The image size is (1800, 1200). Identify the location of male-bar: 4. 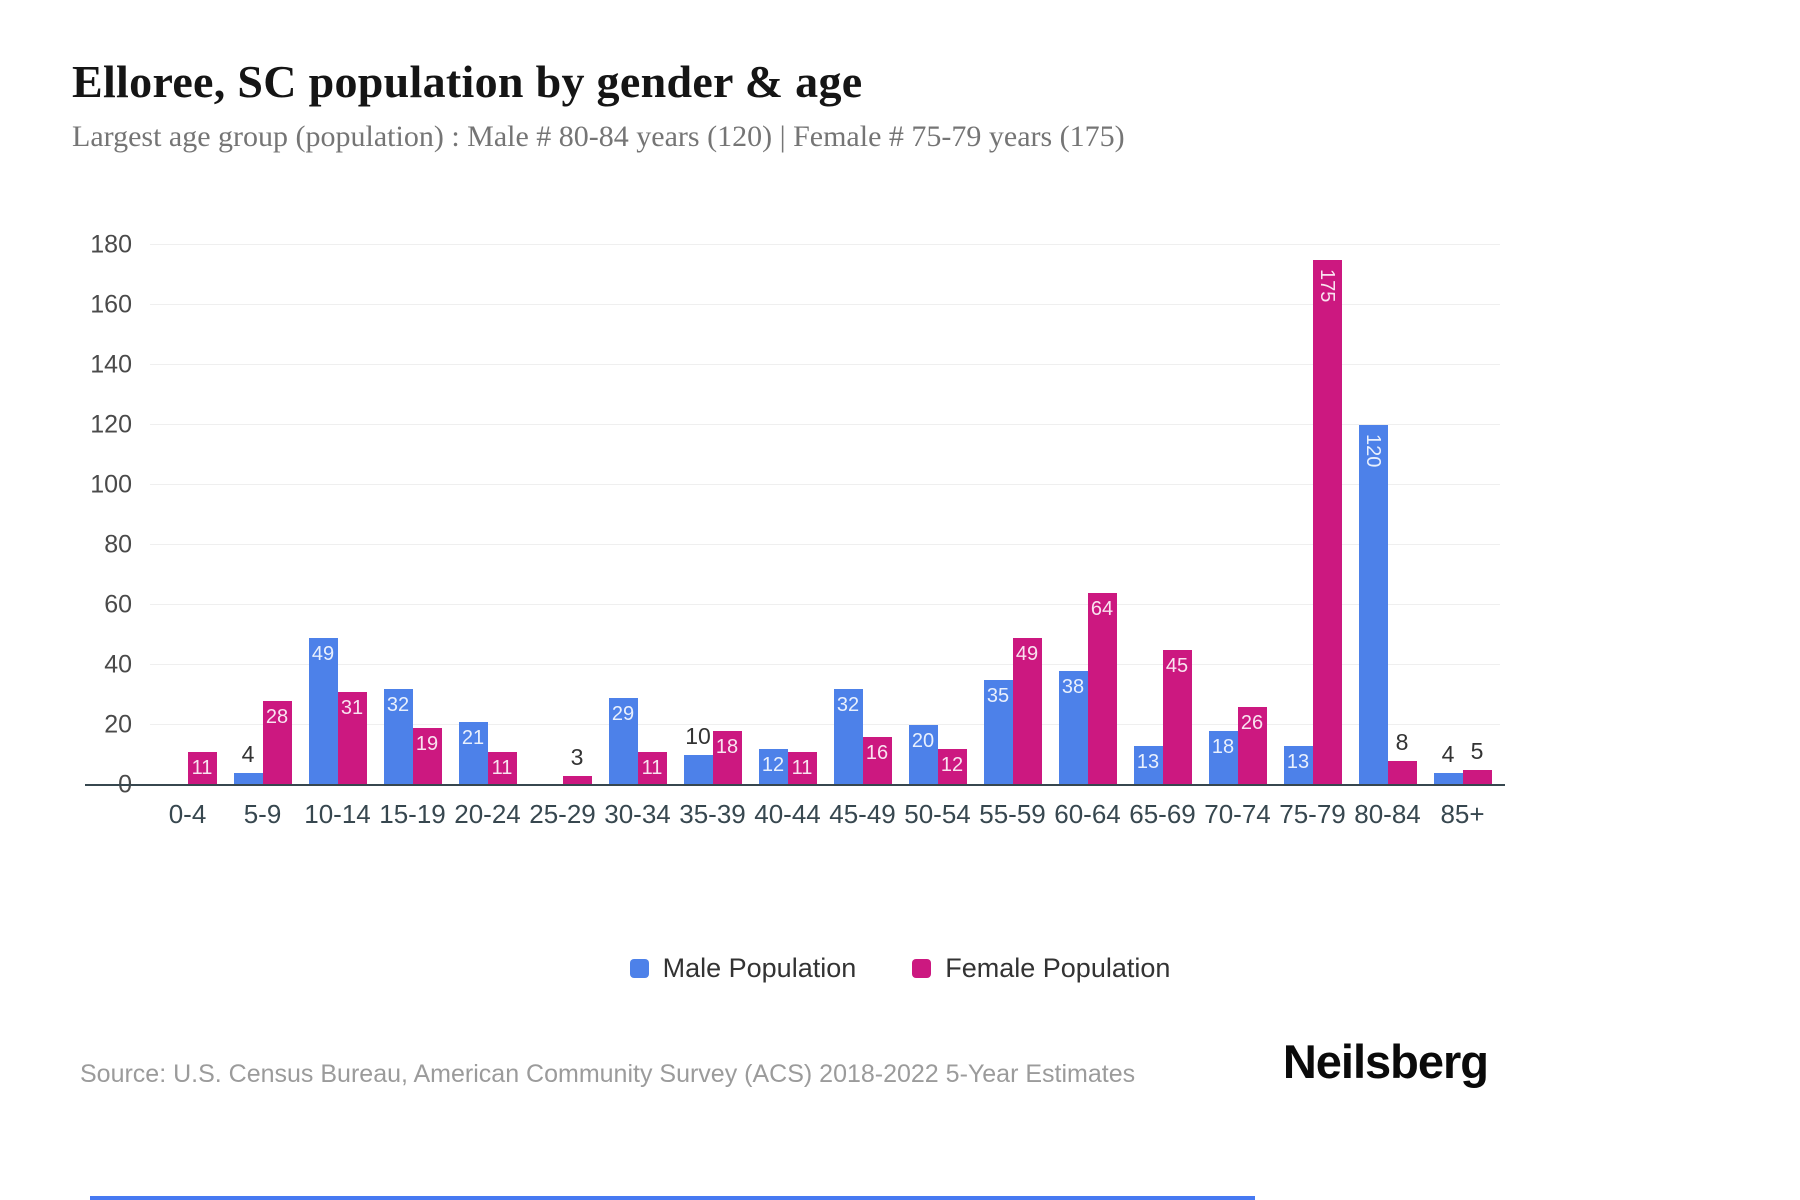
(248, 764).